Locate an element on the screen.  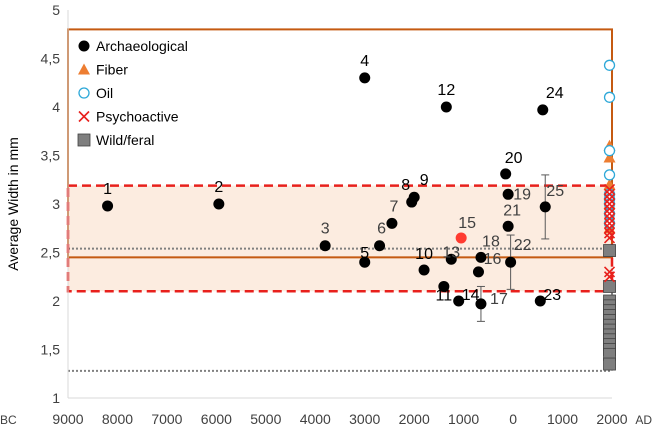
y-tick-label-3,5: 3,5 is located at coordinates (51, 156).